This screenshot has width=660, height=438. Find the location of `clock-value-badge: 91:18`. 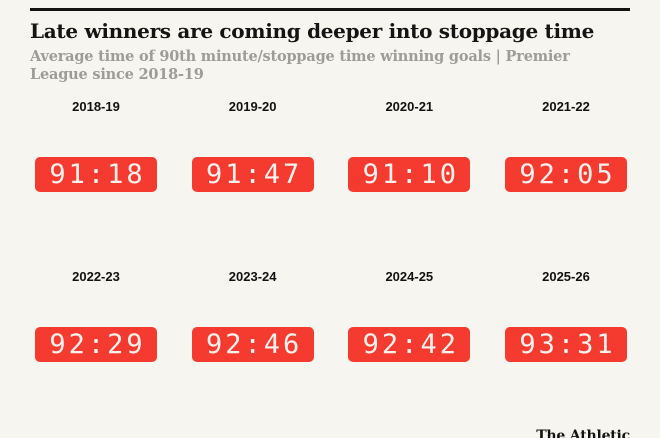

clock-value-badge: 91:18 is located at coordinates (96, 175).